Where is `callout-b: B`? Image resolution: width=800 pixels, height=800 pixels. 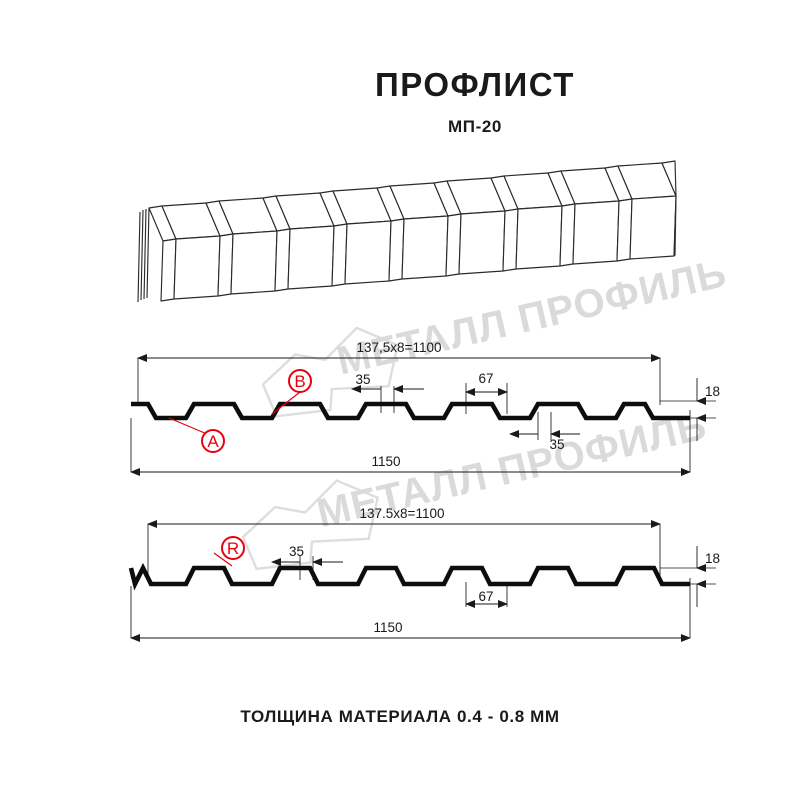 callout-b: B is located at coordinates (291, 392).